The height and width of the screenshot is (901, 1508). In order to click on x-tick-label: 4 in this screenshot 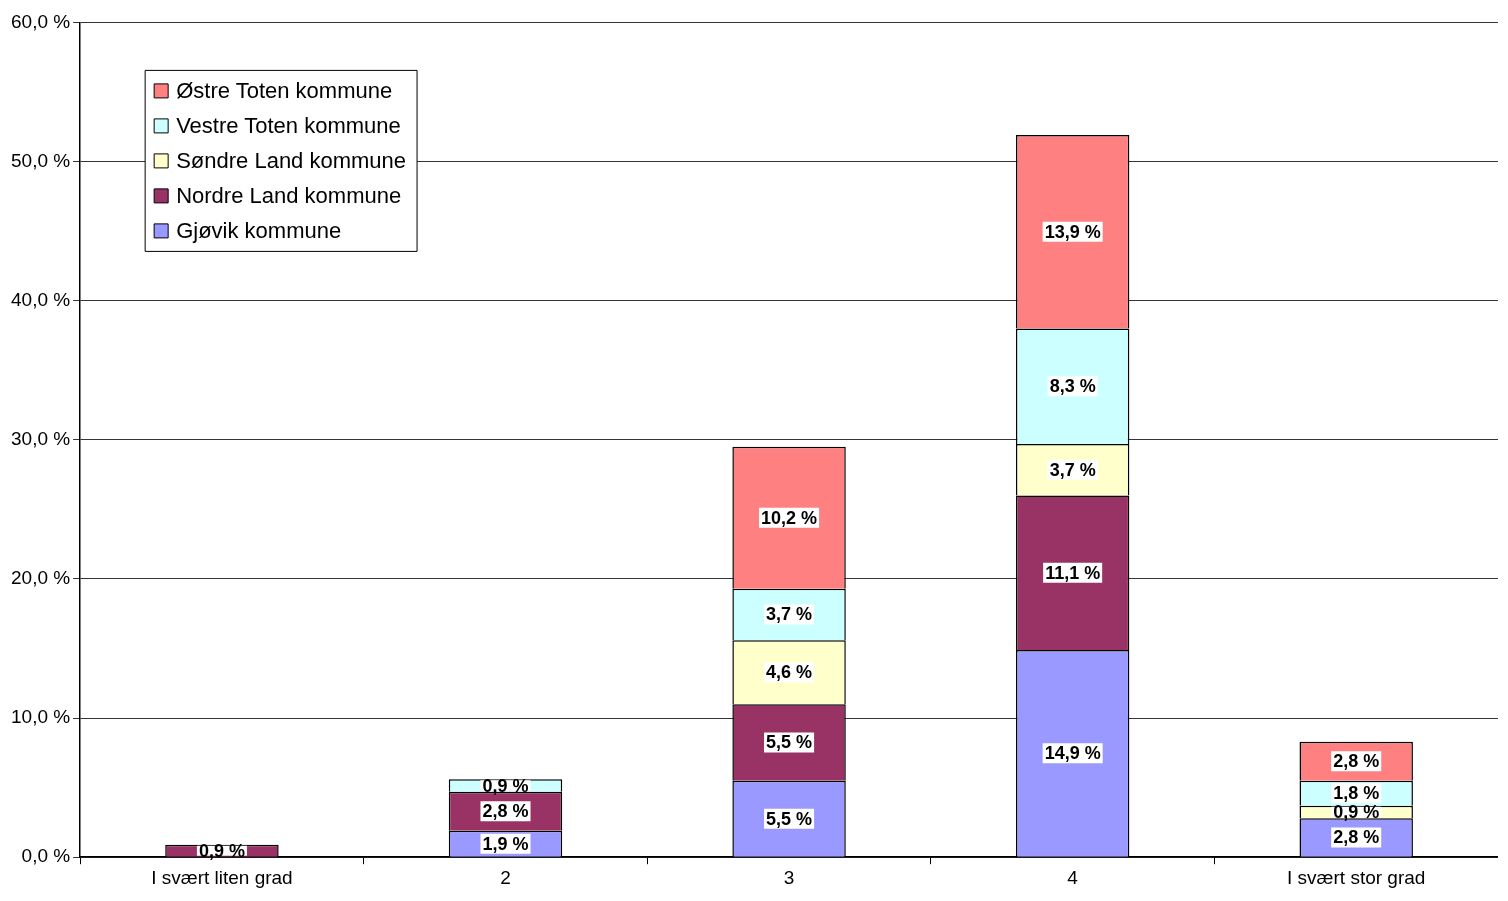, I will do `click(1073, 877)`.